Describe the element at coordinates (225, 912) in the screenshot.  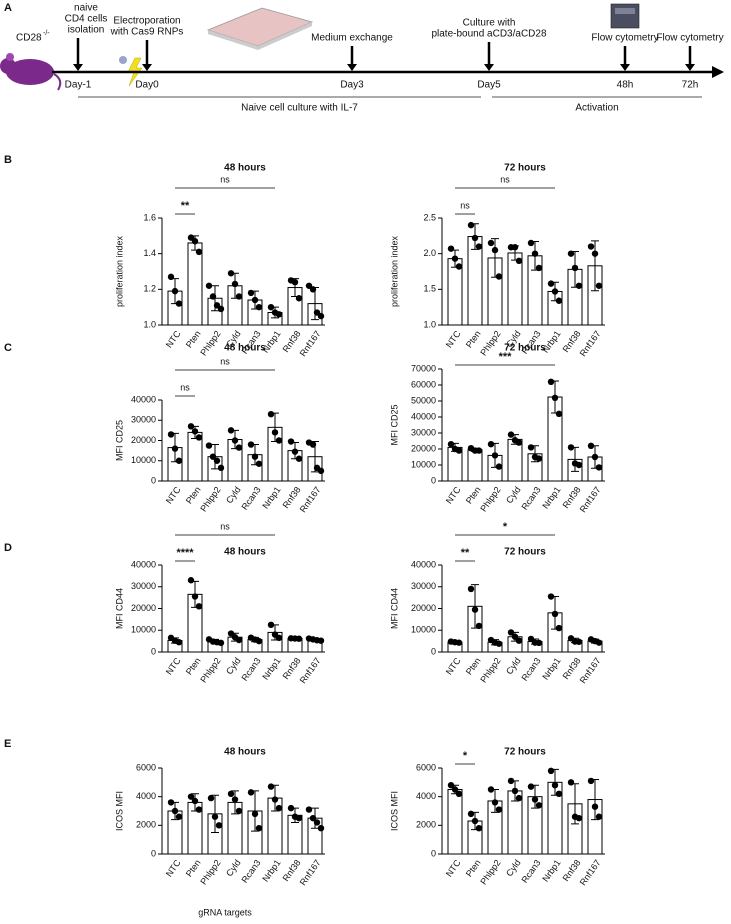
I see `x-axis-label: gRNA targets` at that location.